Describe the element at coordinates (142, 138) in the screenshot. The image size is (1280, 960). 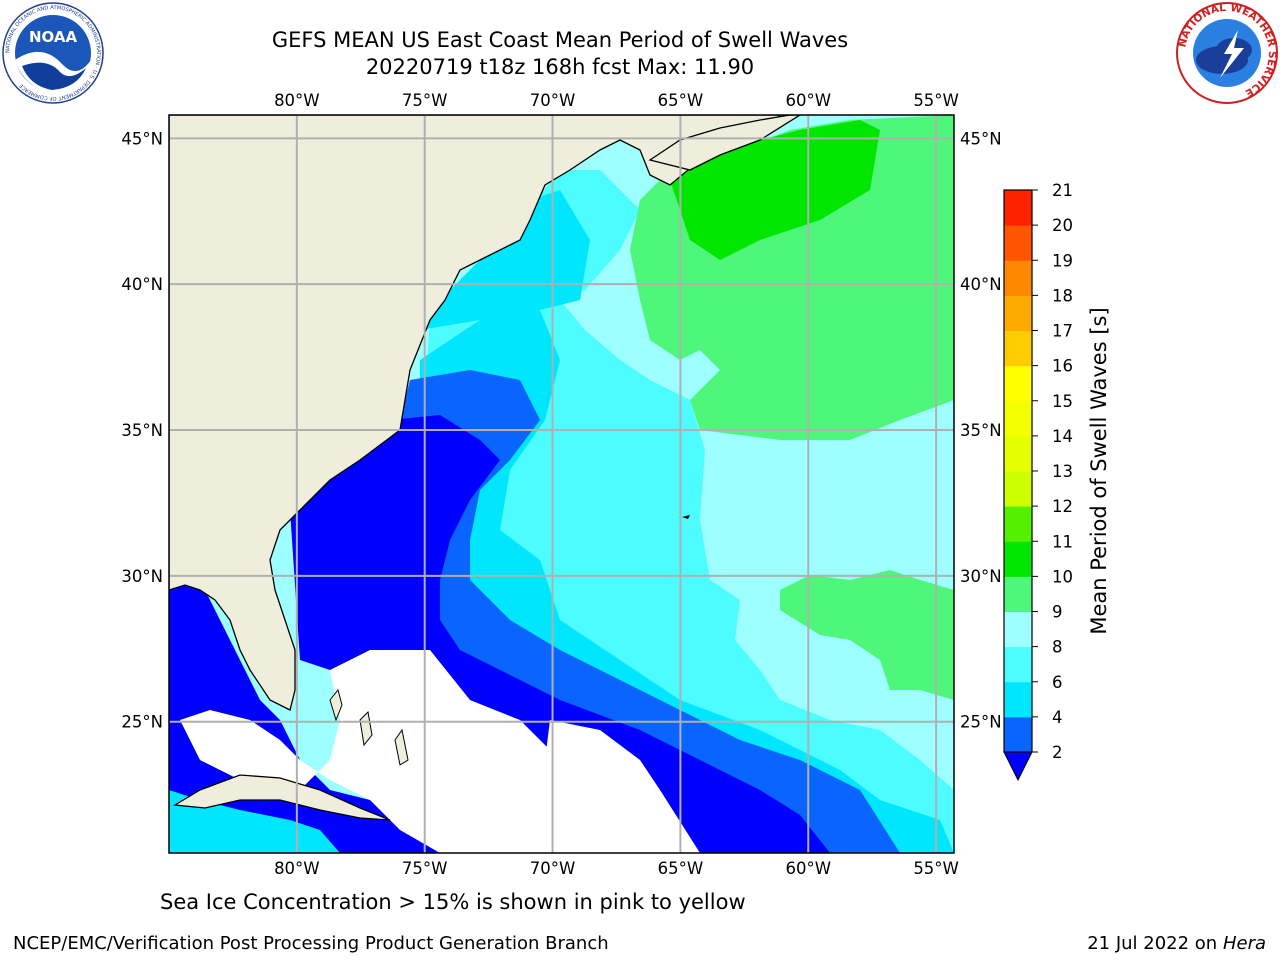
I see `lat-label-left: 45°N` at that location.